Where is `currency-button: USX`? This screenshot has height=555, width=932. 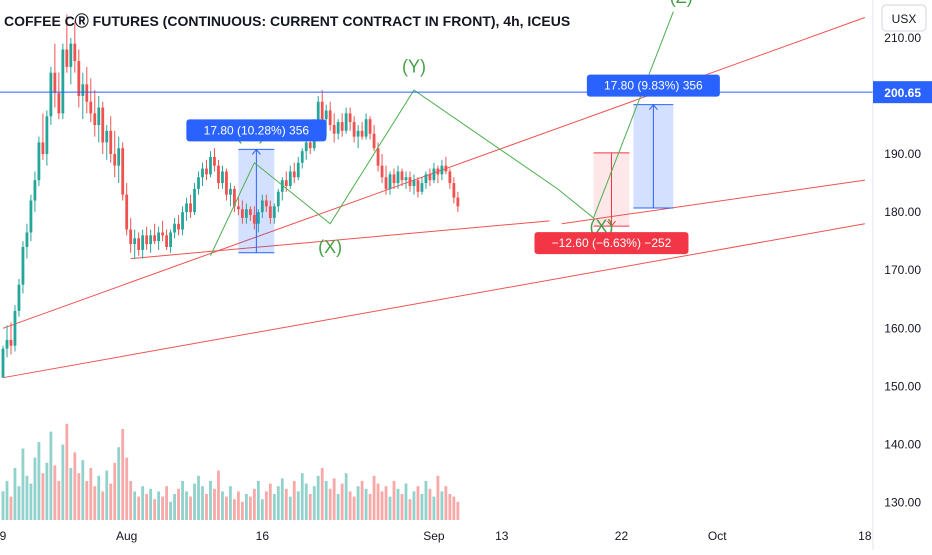 currency-button: USX is located at coordinates (904, 18).